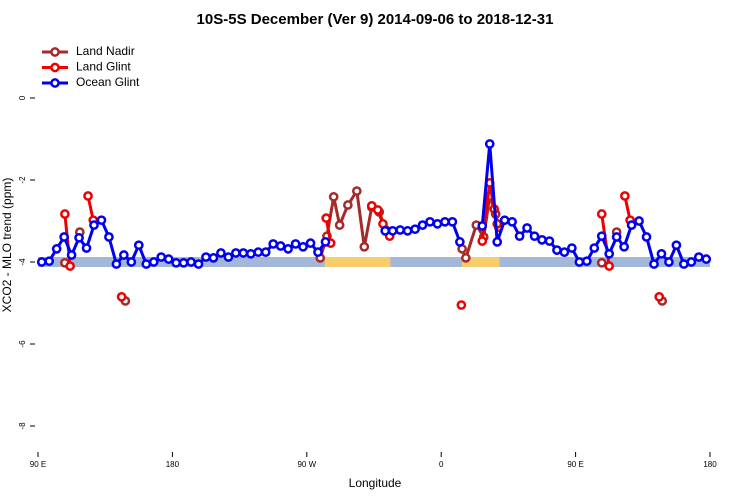  What do you see at coordinates (22, 426) in the screenshot?
I see `y-tick-label: -8` at bounding box center [22, 426].